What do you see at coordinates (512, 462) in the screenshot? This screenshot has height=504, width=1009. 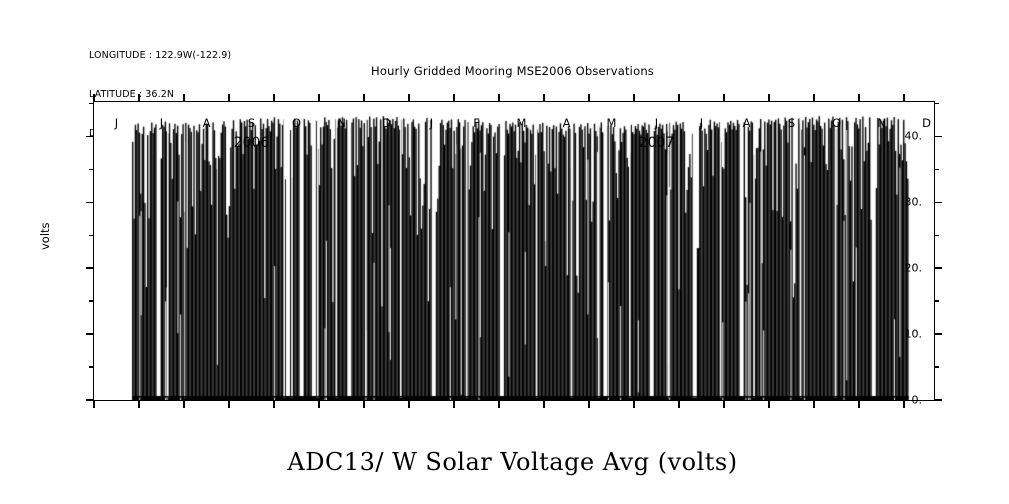 I see `figure-caption-text: ADC13/ W Solar Voltage Avg (volts)` at bounding box center [512, 462].